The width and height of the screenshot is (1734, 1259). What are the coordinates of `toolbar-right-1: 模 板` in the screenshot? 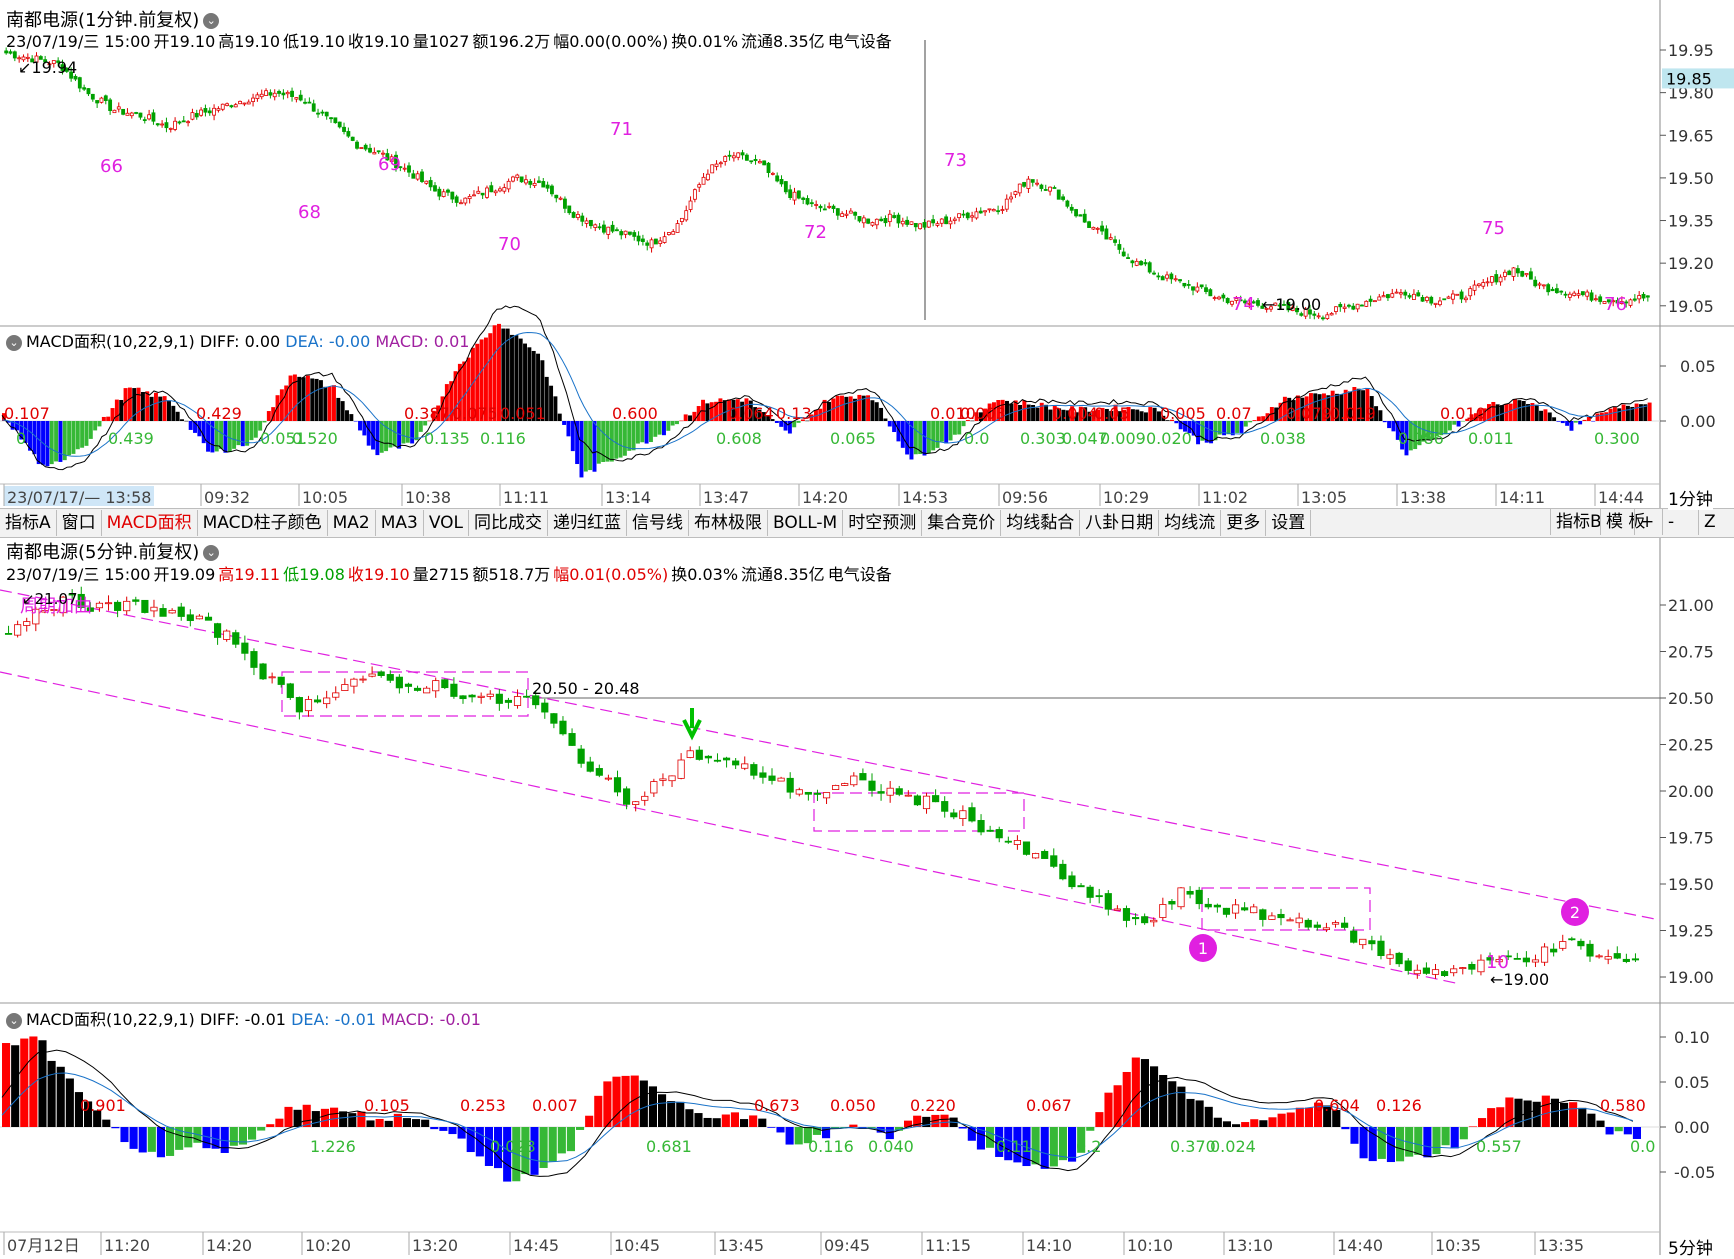 It's located at (1625, 522).